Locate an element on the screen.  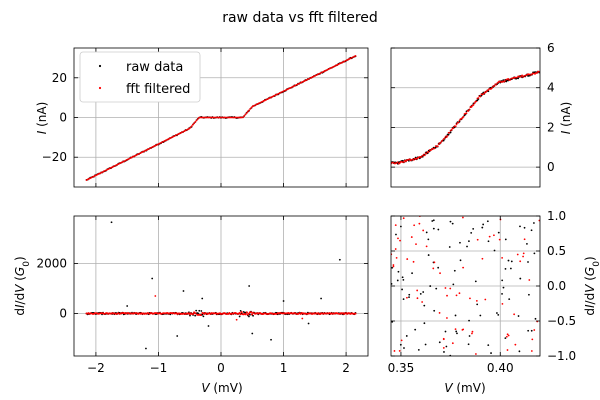
figure-title: raw data vs fft filtered is located at coordinates (300, 18).